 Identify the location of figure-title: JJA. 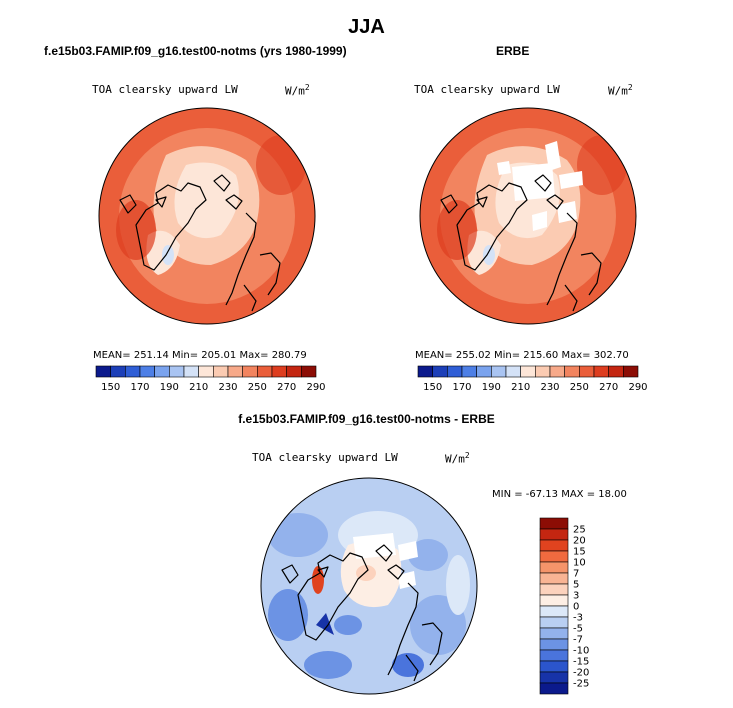
(366, 27).